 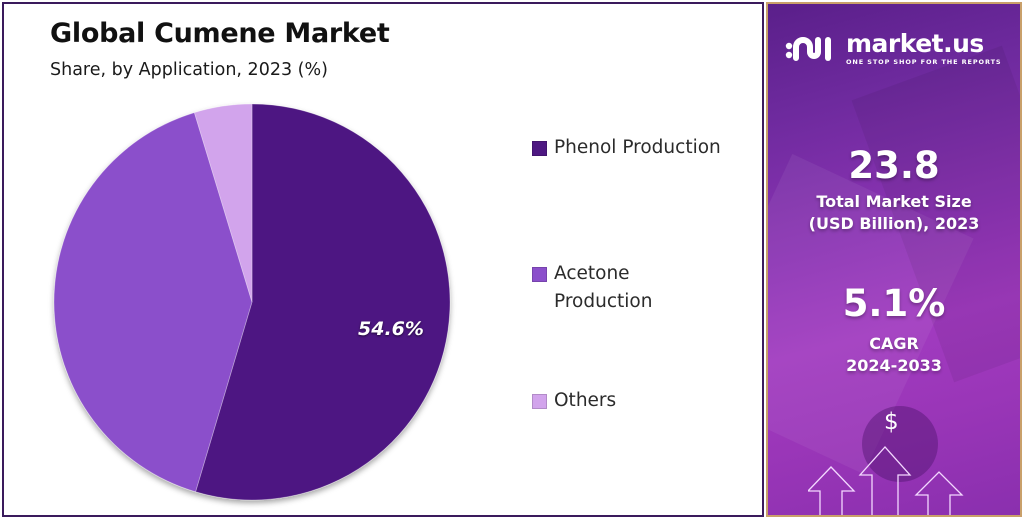 I want to click on cagr-value: 5.1%, so click(x=894, y=303).